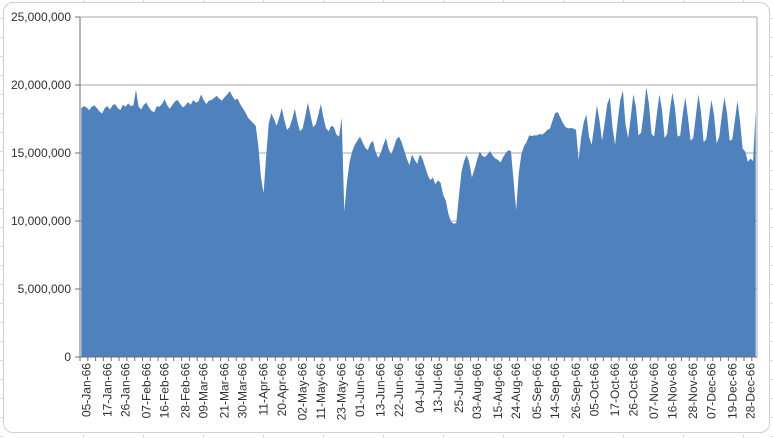 The width and height of the screenshot is (773, 438). Describe the element at coordinates (516, 391) in the screenshot. I see `x-axis-label: 24-Aug-66` at that location.